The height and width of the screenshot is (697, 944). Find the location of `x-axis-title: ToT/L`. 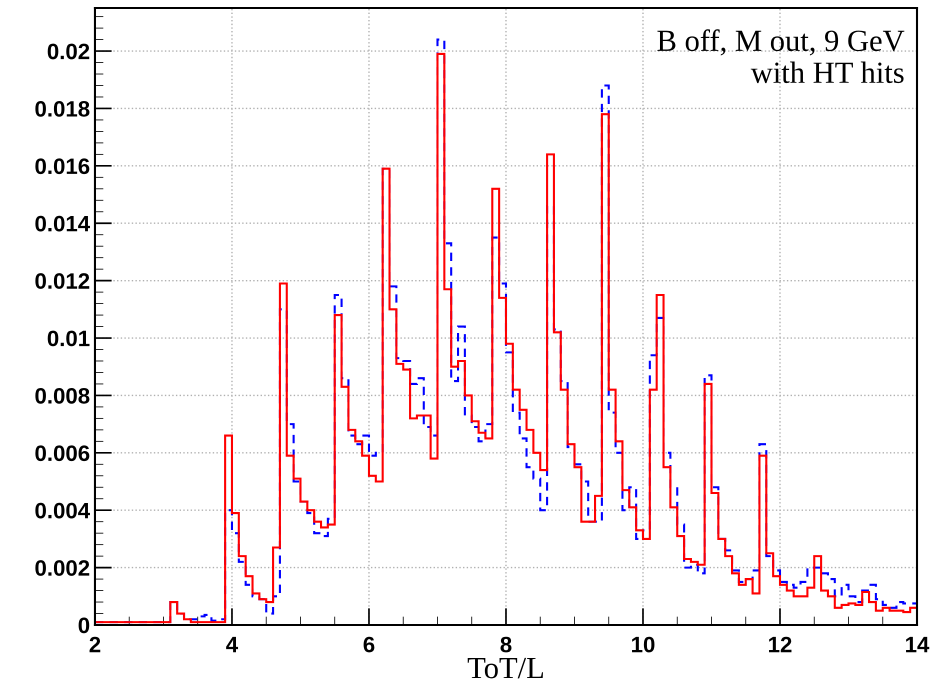

x-axis-title: ToT/L is located at coordinates (505, 668).